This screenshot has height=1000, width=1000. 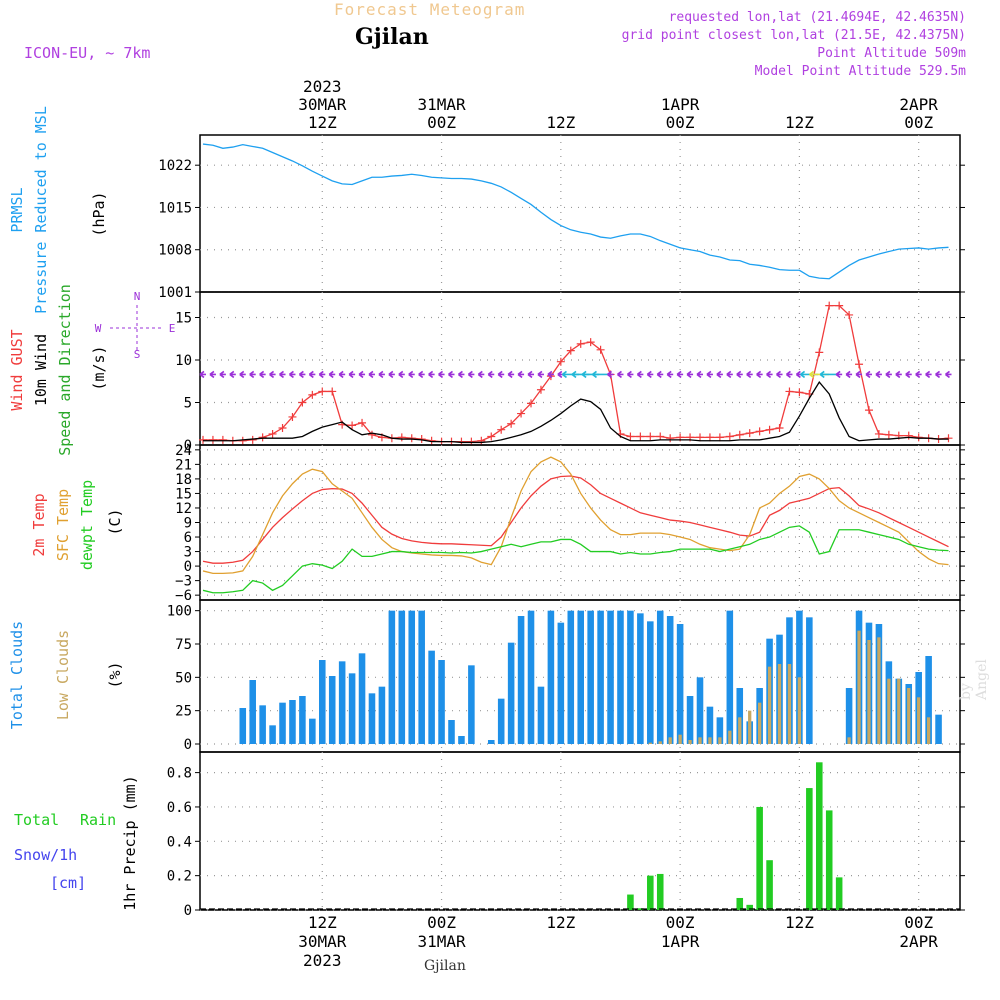 What do you see at coordinates (175, 251) in the screenshot?
I see `y-tick-label: 1008` at bounding box center [175, 251].